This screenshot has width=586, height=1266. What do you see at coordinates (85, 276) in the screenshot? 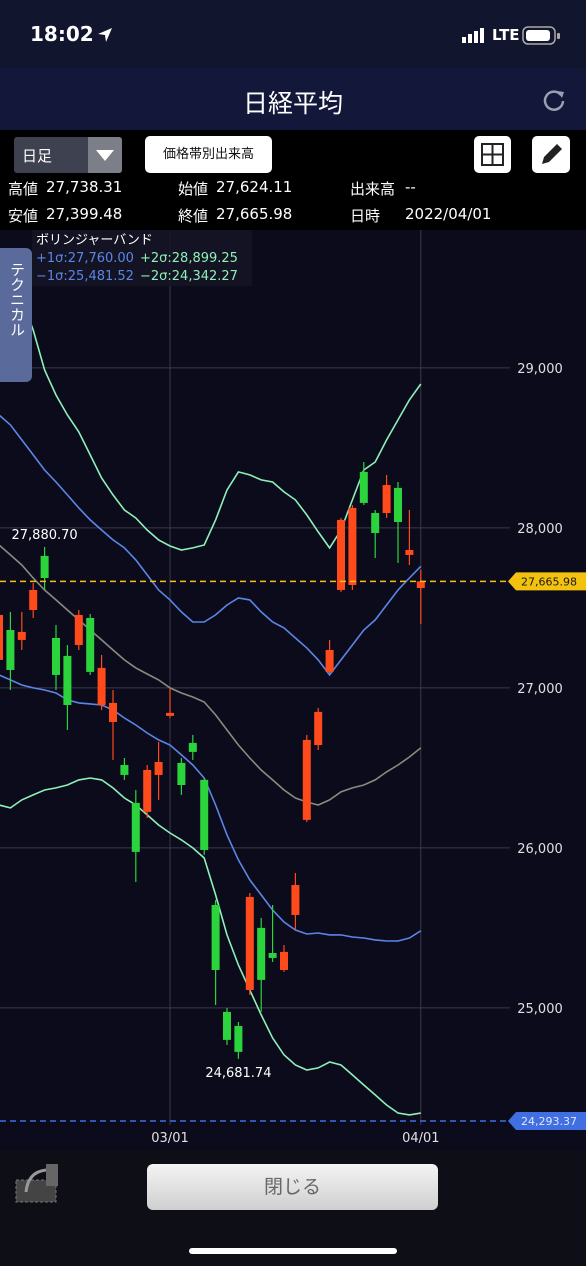
I see `legend-entry: −1σ:25,481.52` at bounding box center [85, 276].